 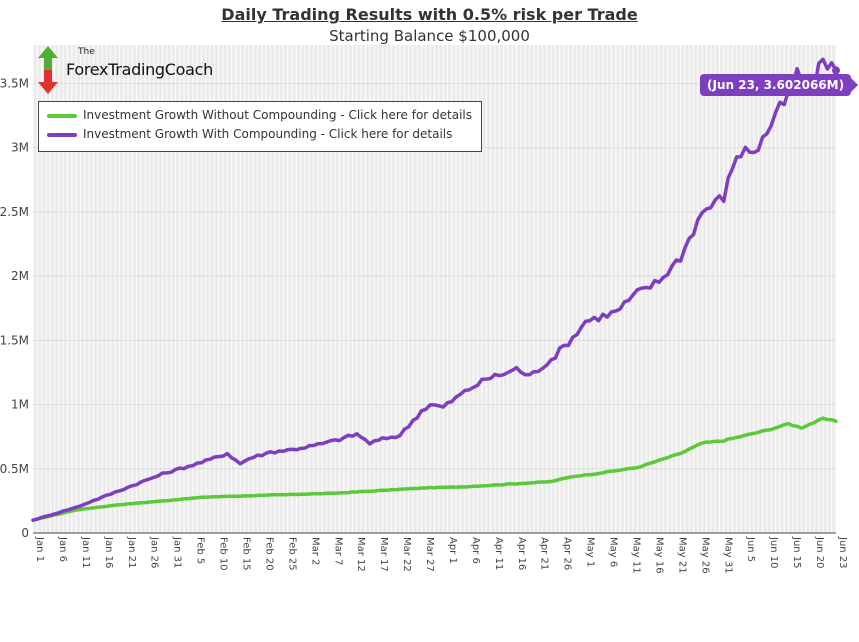 What do you see at coordinates (521, 553) in the screenshot?
I see `x-tick-label: Apr 16` at bounding box center [521, 553].